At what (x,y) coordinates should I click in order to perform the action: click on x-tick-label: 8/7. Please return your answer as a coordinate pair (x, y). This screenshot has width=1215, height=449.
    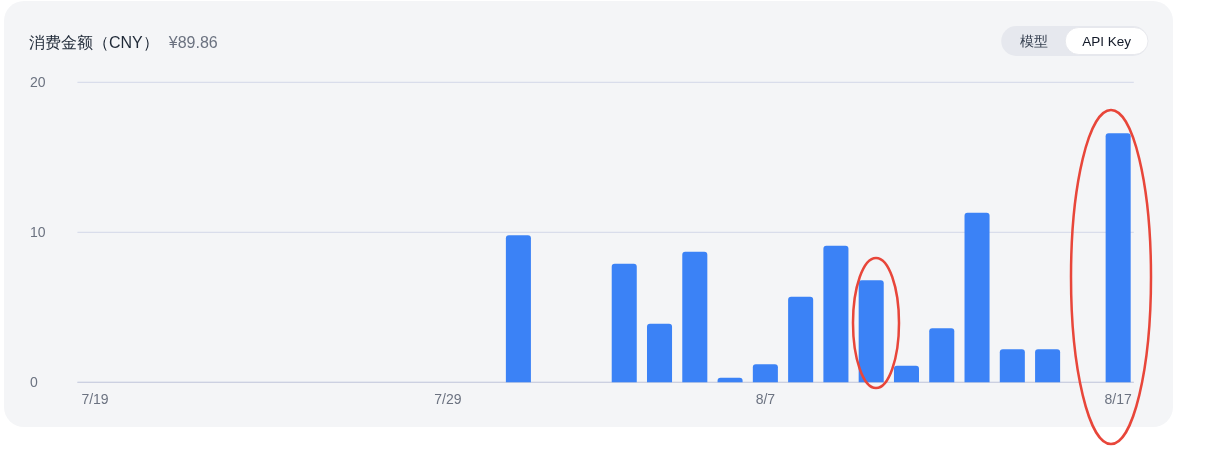
    Looking at the image, I should click on (765, 399).